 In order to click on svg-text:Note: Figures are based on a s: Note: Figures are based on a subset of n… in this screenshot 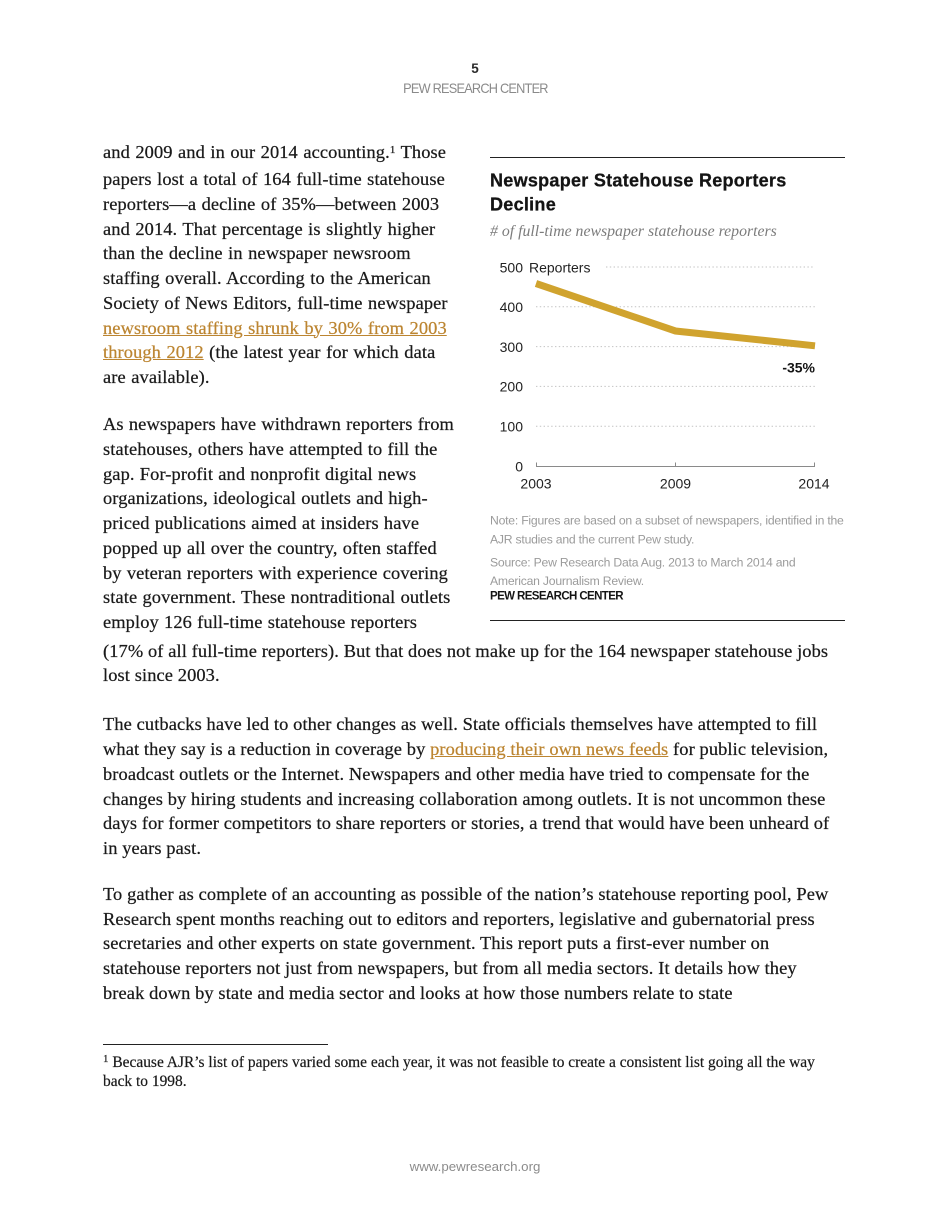, I will do `click(667, 521)`.